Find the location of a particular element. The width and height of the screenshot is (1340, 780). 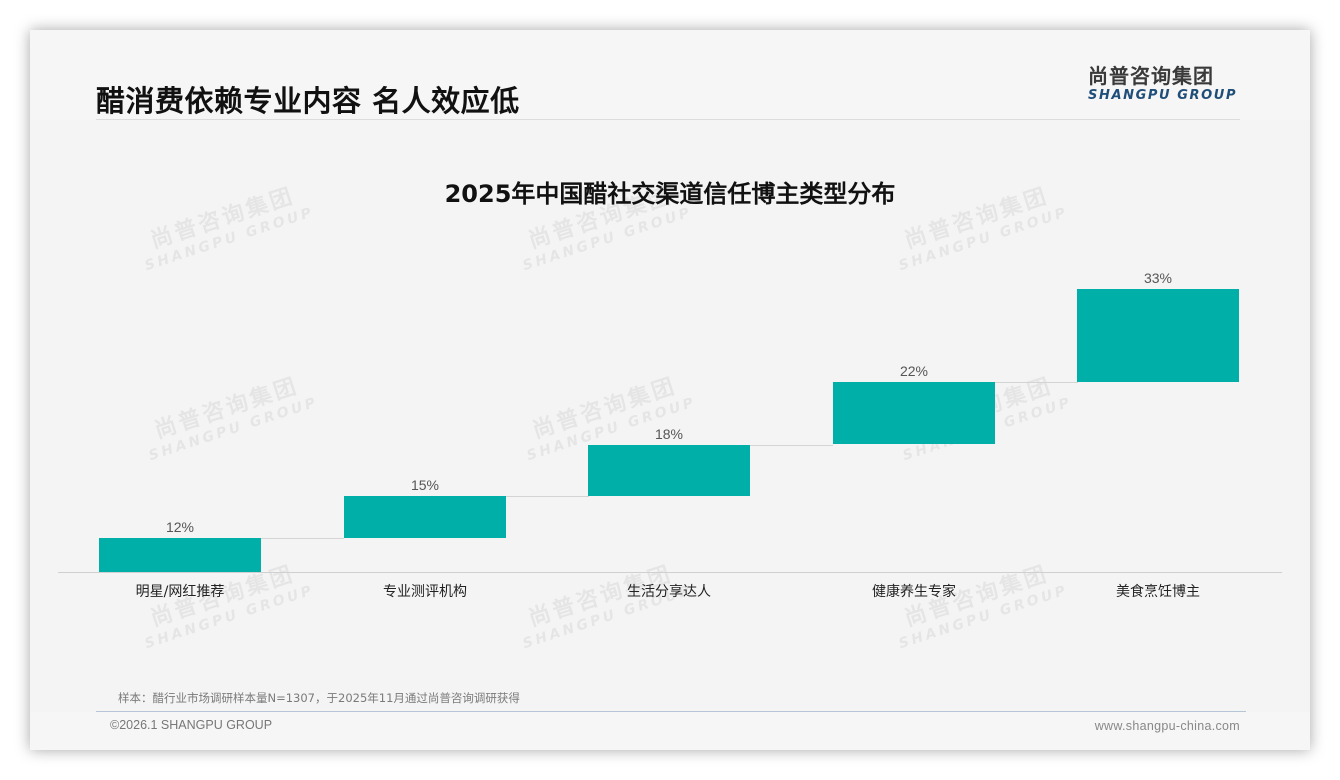

copyright-text: ©2026.1 SHANGPU GROUP is located at coordinates (191, 725).